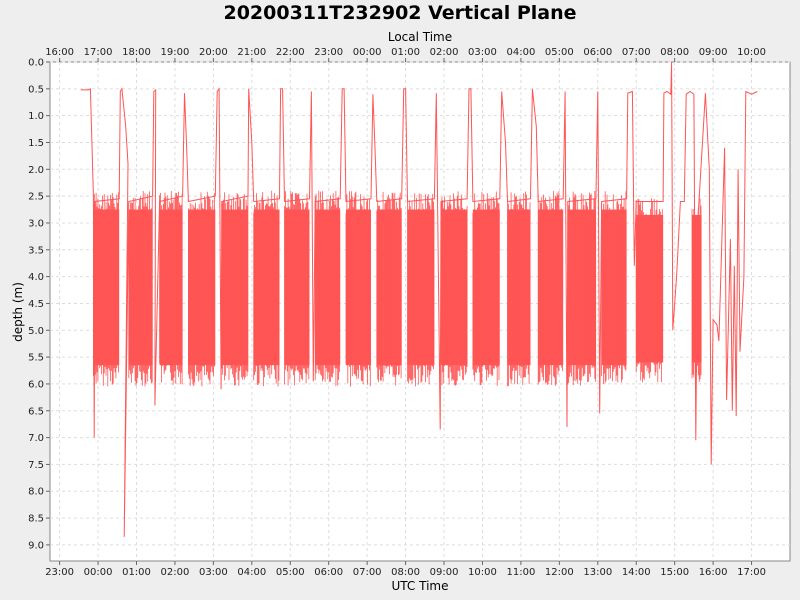 The width and height of the screenshot is (800, 600). What do you see at coordinates (328, 52) in the screenshot?
I see `x-tick-label-local: 23:00` at bounding box center [328, 52].